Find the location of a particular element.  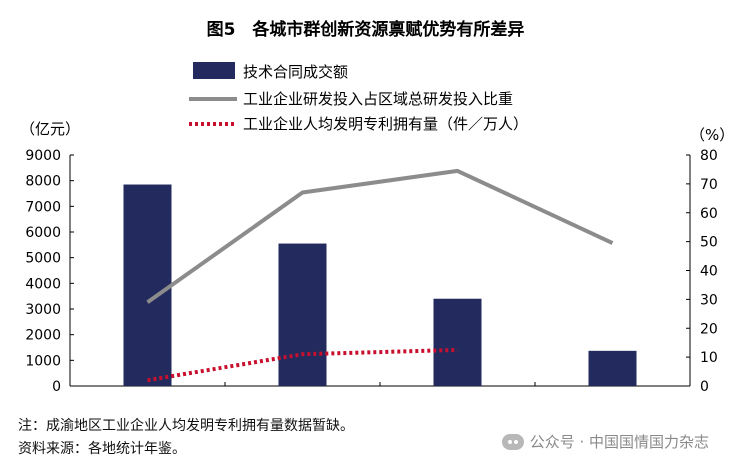

right-axis-tick-label: 0 is located at coordinates (704, 387).